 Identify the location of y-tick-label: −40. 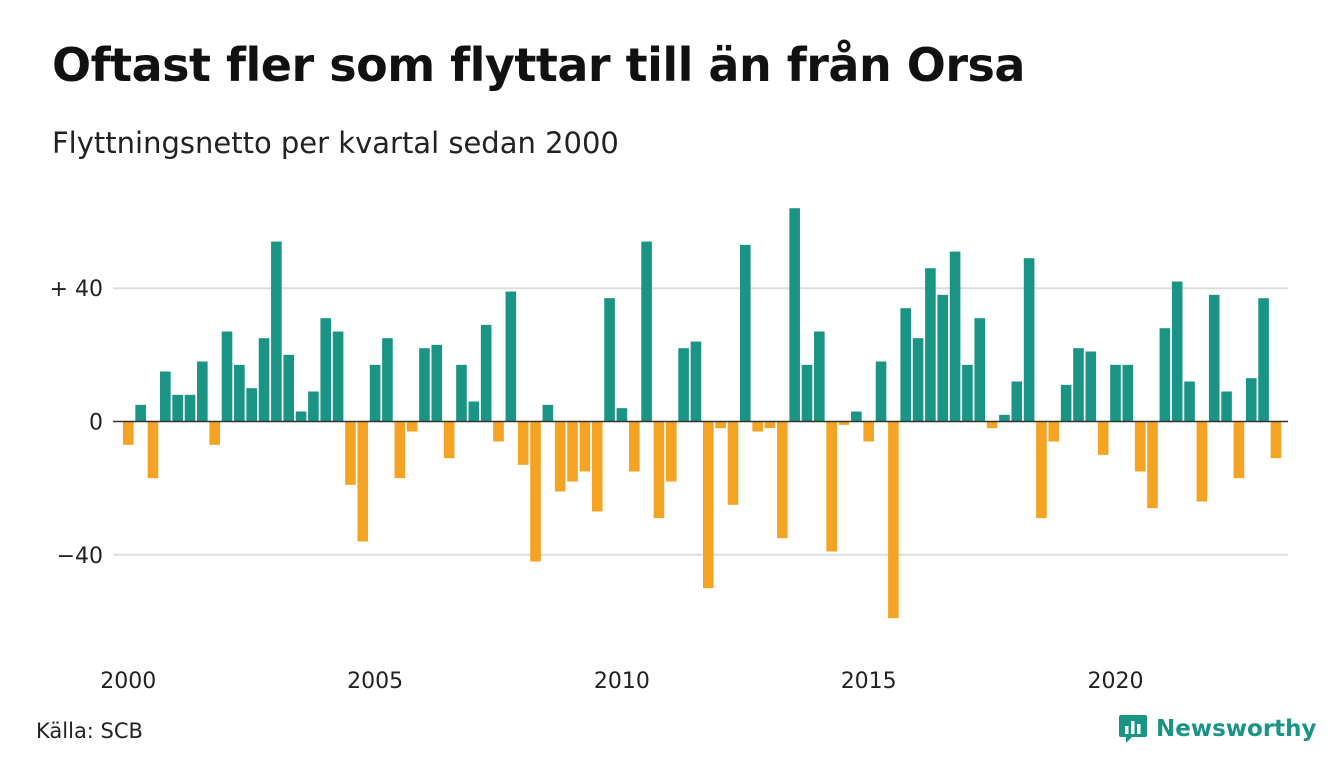
(80, 556).